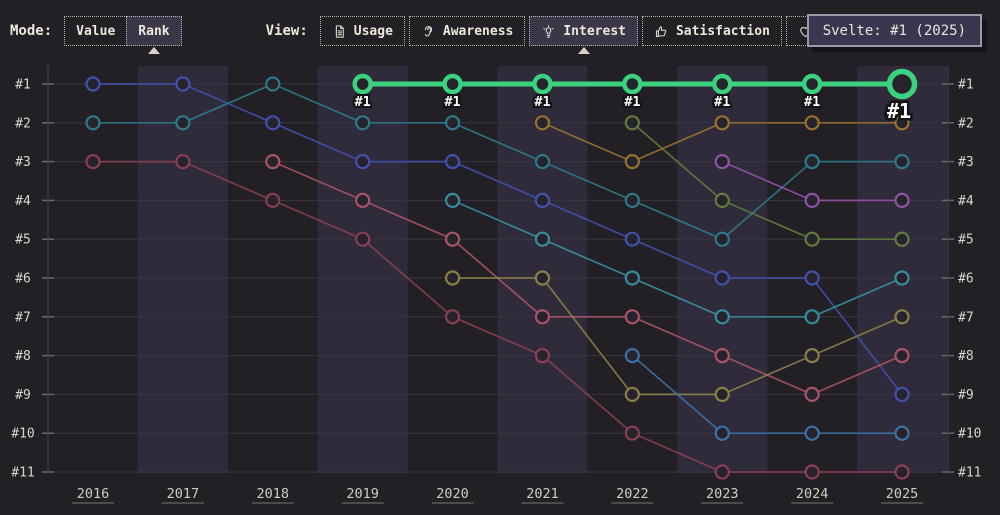 The width and height of the screenshot is (1000, 515). What do you see at coordinates (542, 239) in the screenshot?
I see `series-cyan-point-2021` at bounding box center [542, 239].